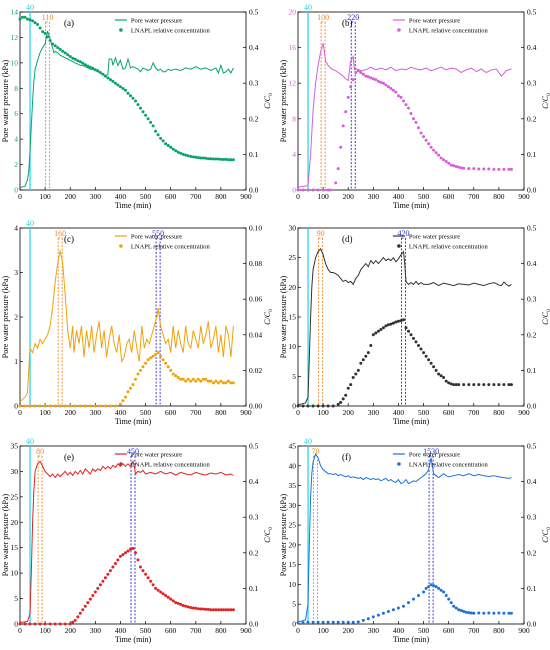  What do you see at coordinates (374, 630) in the screenshot?
I see `x-tick-label: 300` at bounding box center [374, 630].